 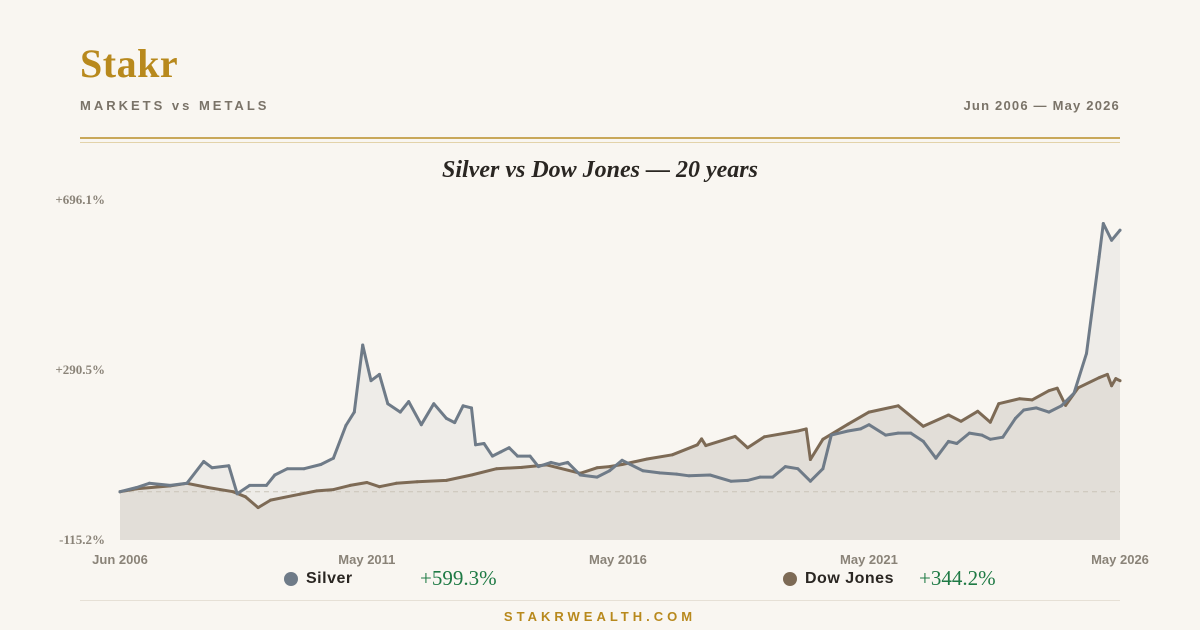 What do you see at coordinates (600, 616) in the screenshot?
I see `footer-site: STAKRWEALTH.COM` at bounding box center [600, 616].